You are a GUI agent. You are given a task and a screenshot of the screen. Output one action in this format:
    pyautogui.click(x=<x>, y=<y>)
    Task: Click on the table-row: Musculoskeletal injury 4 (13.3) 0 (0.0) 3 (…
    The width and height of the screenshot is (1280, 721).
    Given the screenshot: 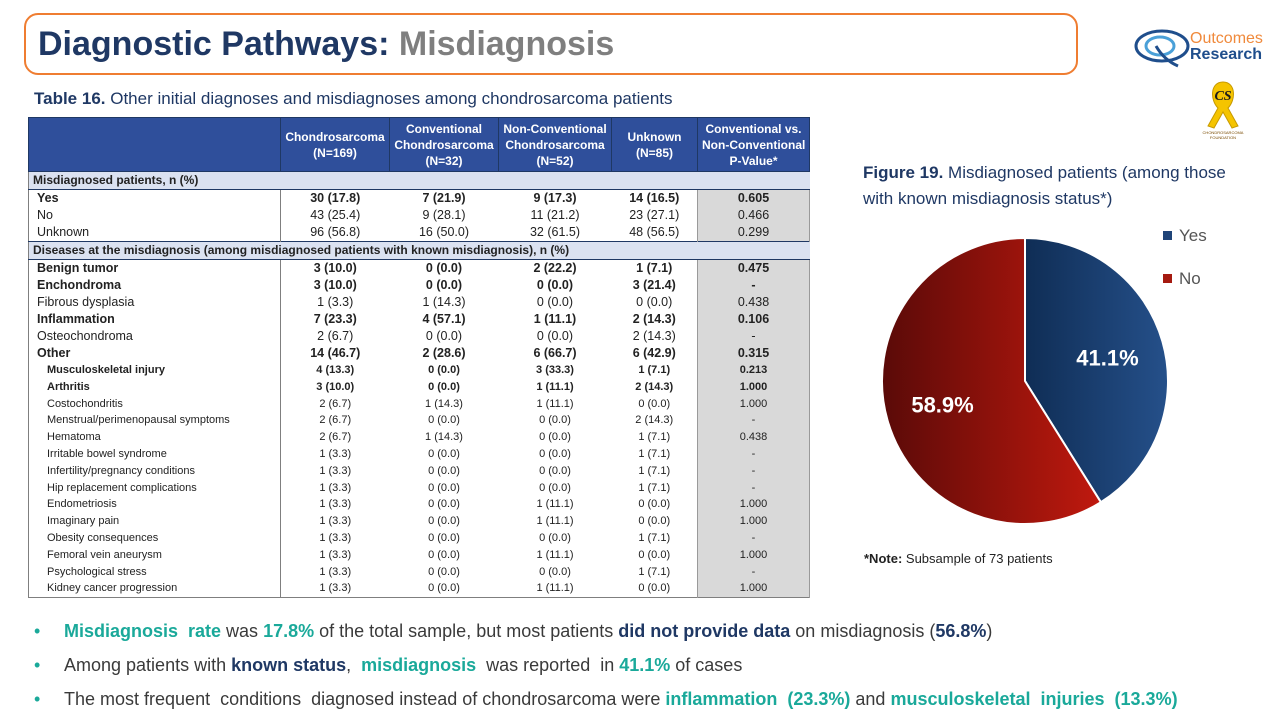 What is the action you would take?
    pyautogui.click(x=419, y=370)
    